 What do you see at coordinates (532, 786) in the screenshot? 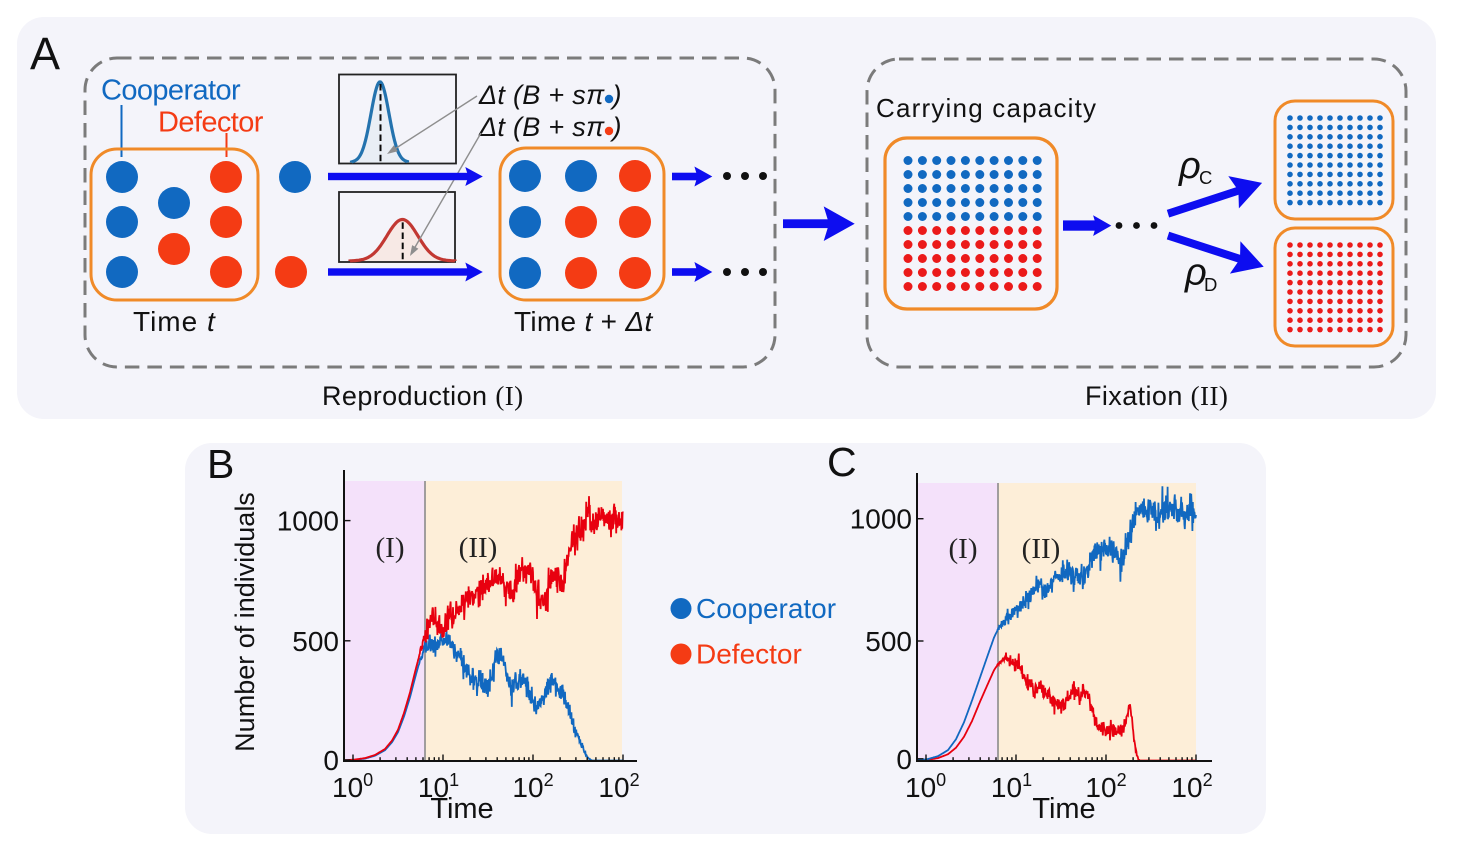
I see `svg-text: 10²` at bounding box center [532, 786].